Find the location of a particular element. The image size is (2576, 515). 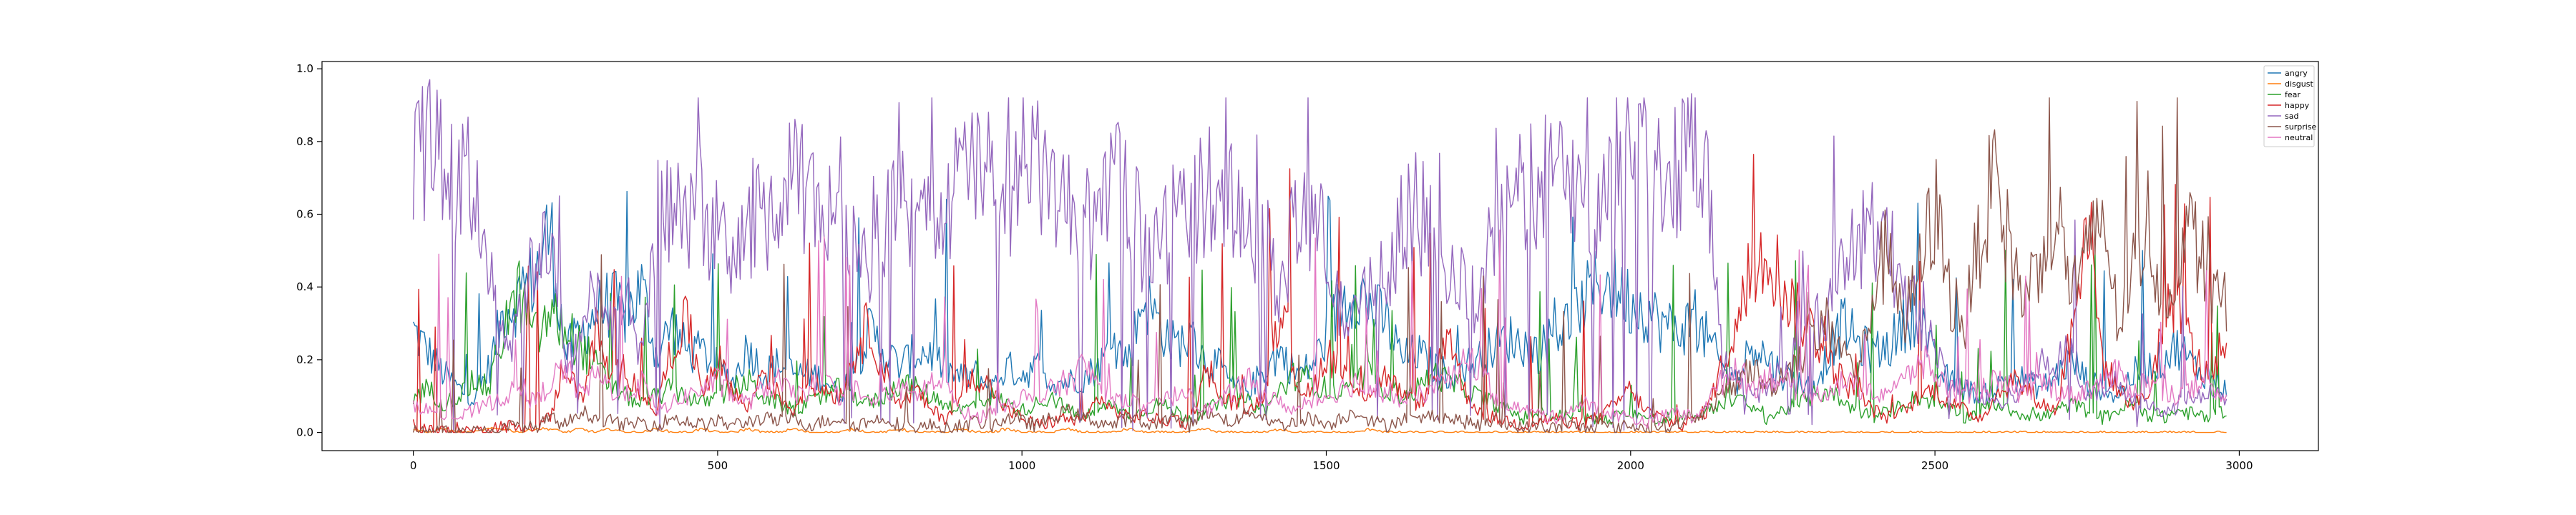

x-tick-label: 3000 is located at coordinates (2239, 465).